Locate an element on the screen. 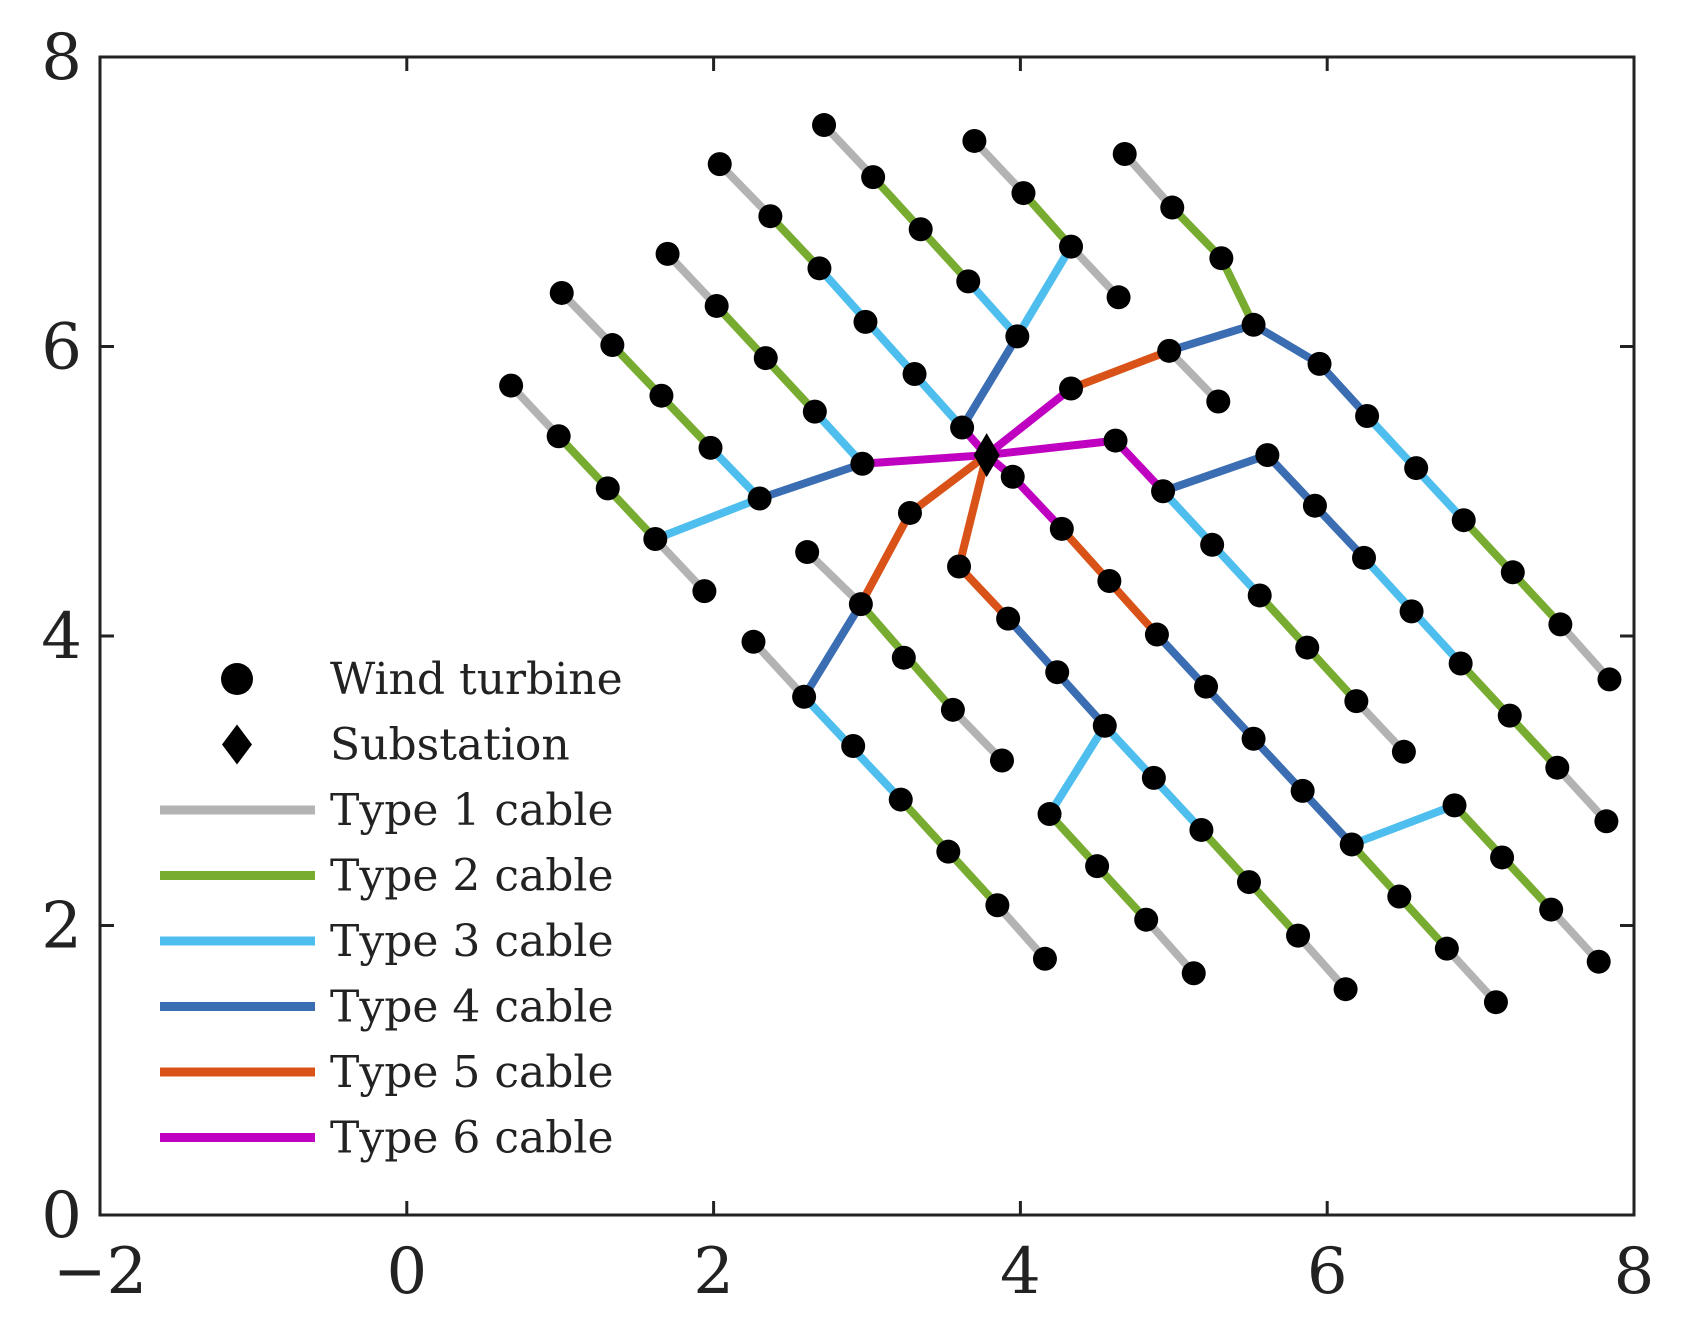 The height and width of the screenshot is (1342, 1686). y-tick-label: 0 is located at coordinates (61, 1216).